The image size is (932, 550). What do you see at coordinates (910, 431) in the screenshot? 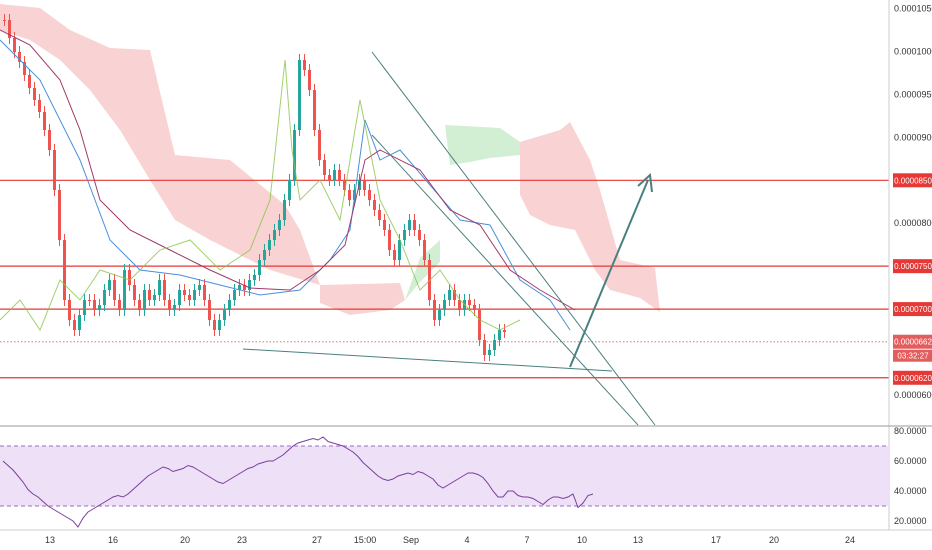
I see `rsi-tick-label: 80.0000` at bounding box center [910, 431].